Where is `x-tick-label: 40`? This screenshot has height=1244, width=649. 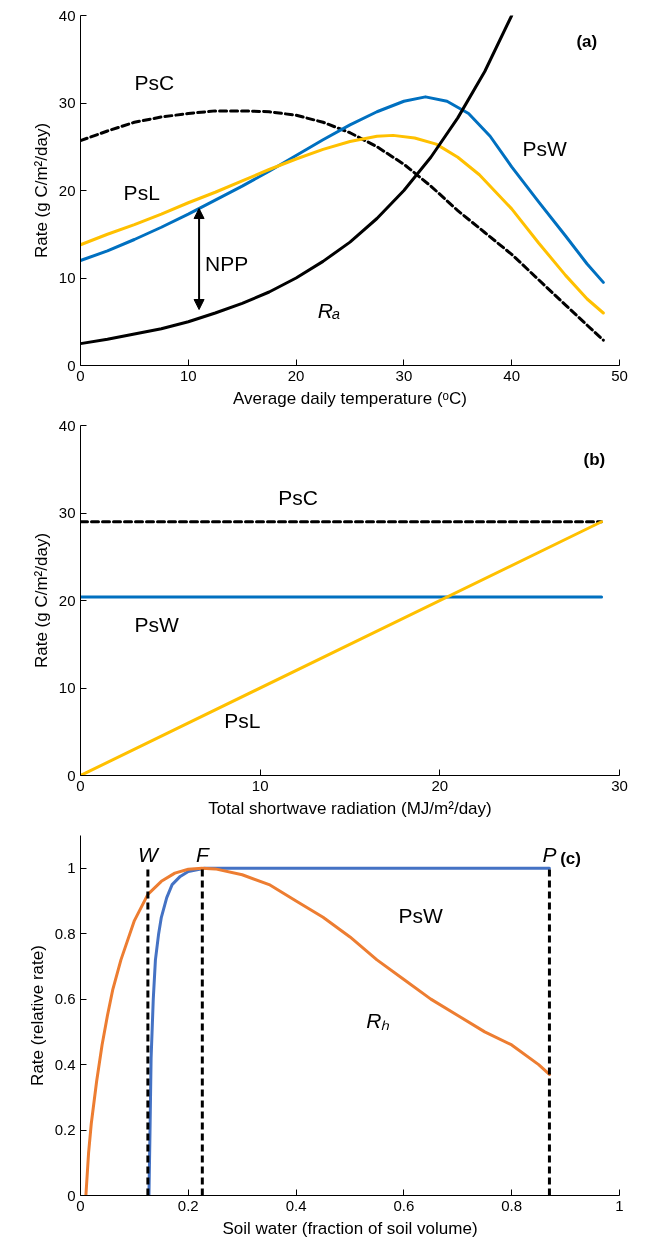
x-tick-label: 40 is located at coordinates (512, 375).